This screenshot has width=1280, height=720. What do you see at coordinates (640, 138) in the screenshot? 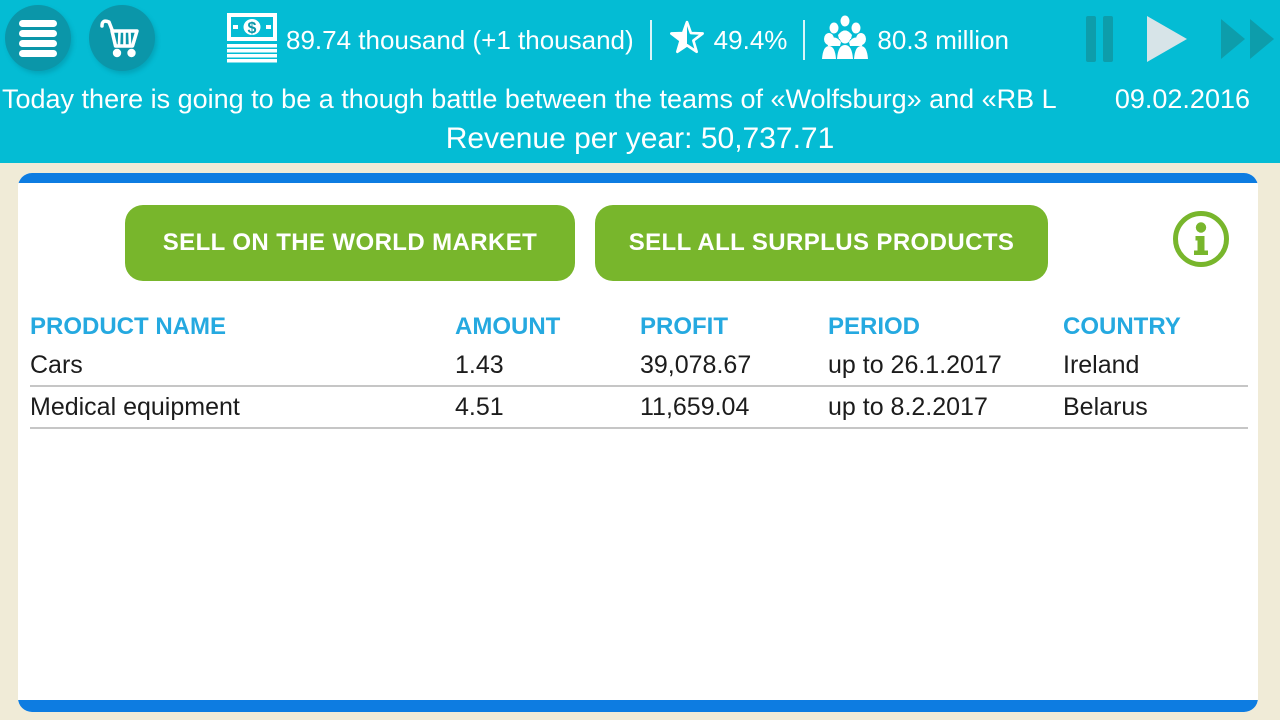
I see `revenue-per-year-label: Revenue per year: 50,737.71` at bounding box center [640, 138].